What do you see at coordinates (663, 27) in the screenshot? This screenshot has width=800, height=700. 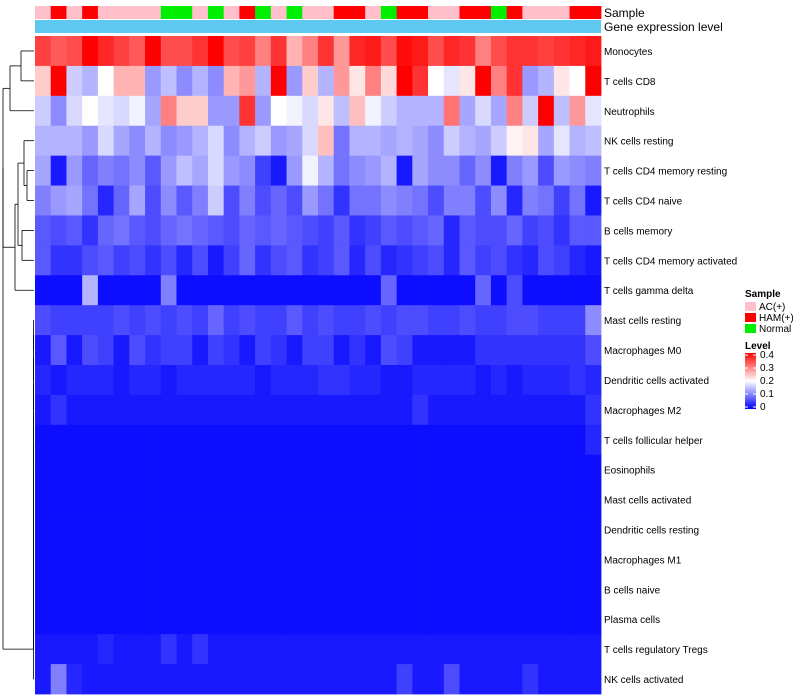 I see `track-label-expression: Gene expression level` at bounding box center [663, 27].